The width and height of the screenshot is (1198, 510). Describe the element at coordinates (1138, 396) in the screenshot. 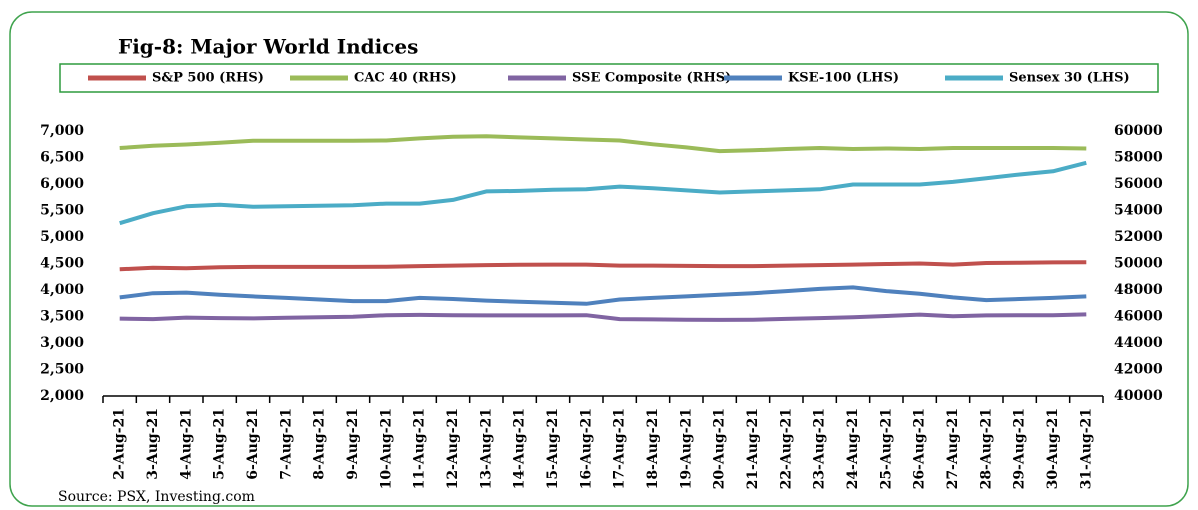

I see `y2-tick-label: 40000` at that location.